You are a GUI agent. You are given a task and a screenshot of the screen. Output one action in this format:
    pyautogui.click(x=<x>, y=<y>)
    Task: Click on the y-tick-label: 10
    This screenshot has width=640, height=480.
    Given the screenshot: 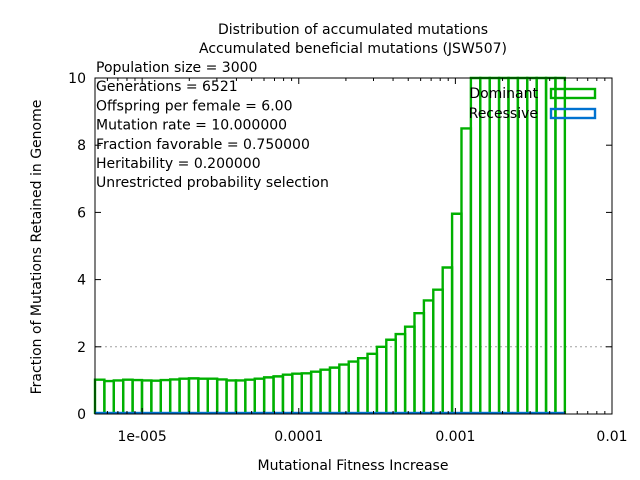 What is the action you would take?
    pyautogui.click(x=77, y=79)
    